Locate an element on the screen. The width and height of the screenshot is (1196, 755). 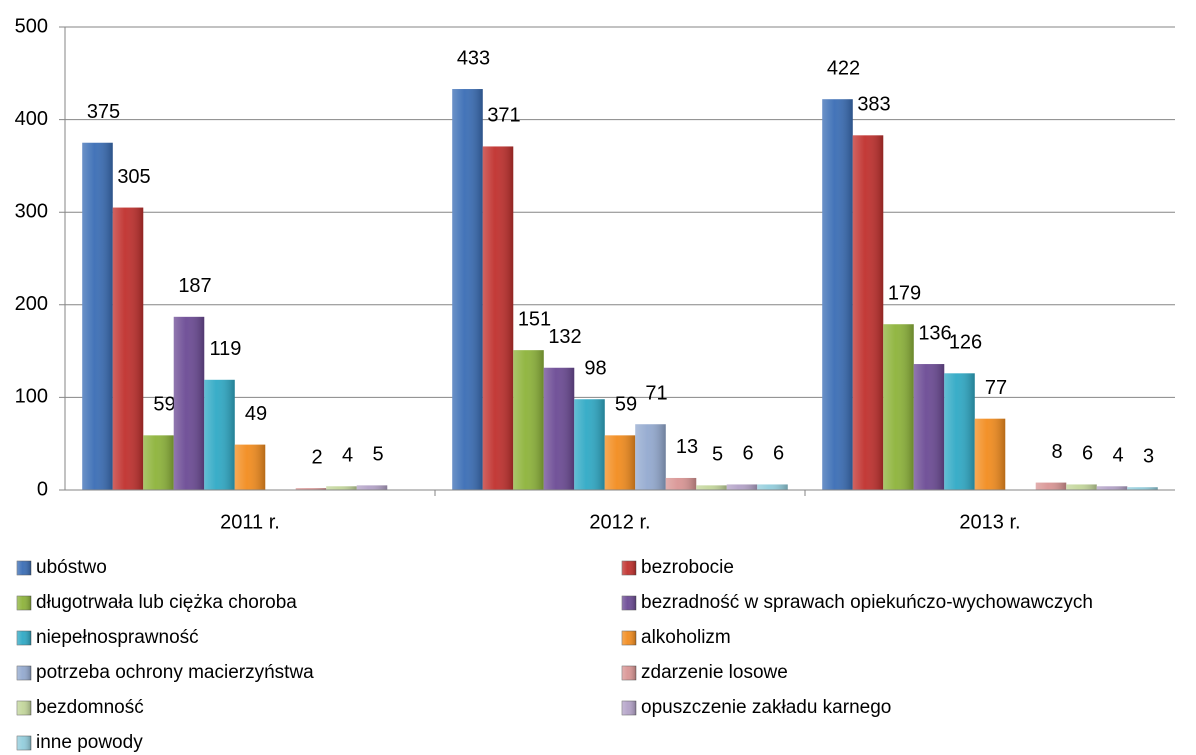
x-tick-label: 2011 r. is located at coordinates (250, 522).